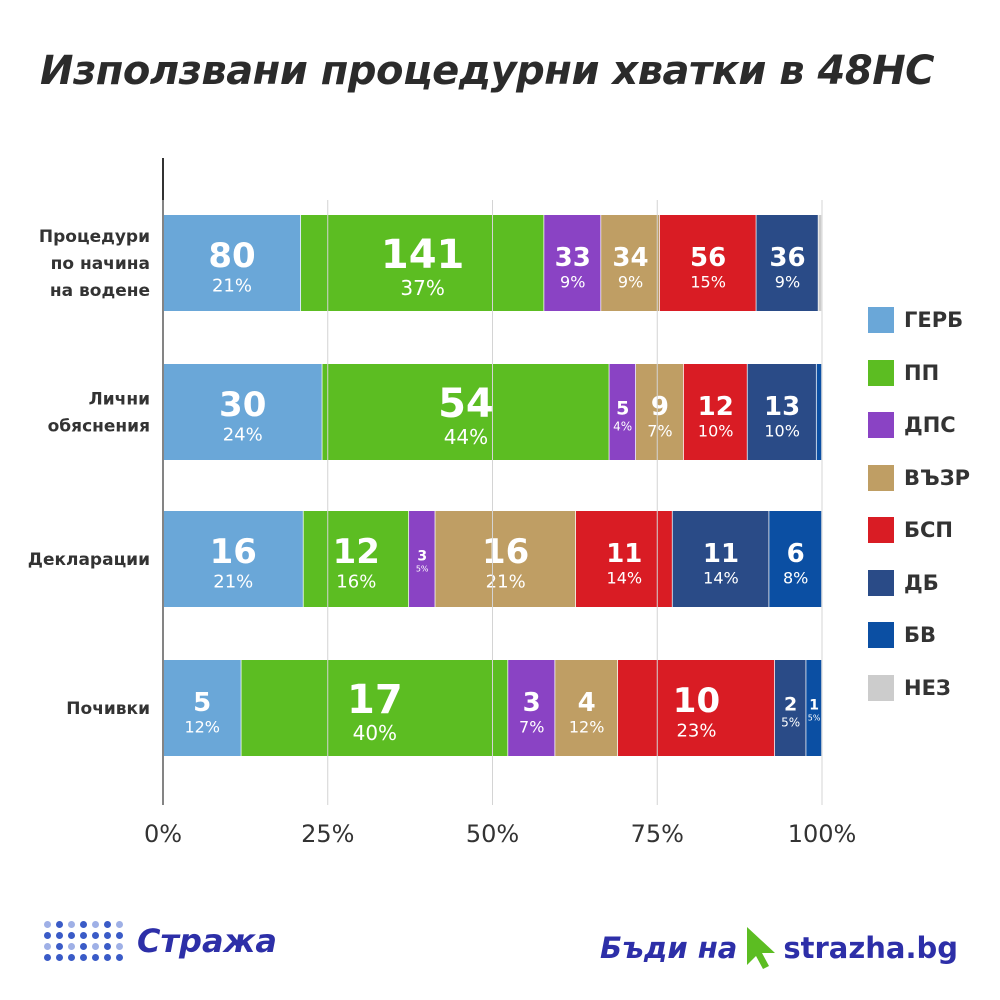 The height and width of the screenshot is (1000, 1000). I want to click on category-label: Лични, so click(119, 400).